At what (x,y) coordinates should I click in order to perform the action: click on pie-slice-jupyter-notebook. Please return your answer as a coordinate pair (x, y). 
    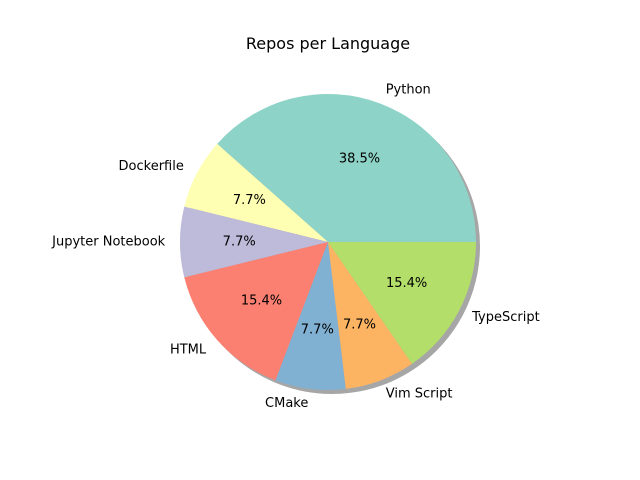
    Looking at the image, I should click on (253, 242).